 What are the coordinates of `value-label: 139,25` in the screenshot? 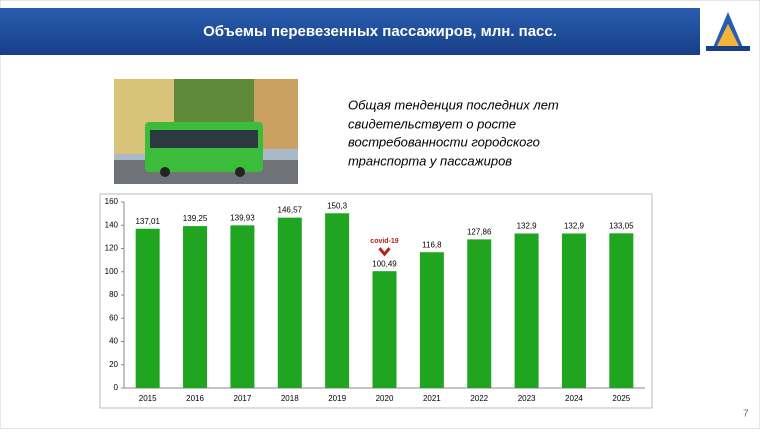 It's located at (195, 218).